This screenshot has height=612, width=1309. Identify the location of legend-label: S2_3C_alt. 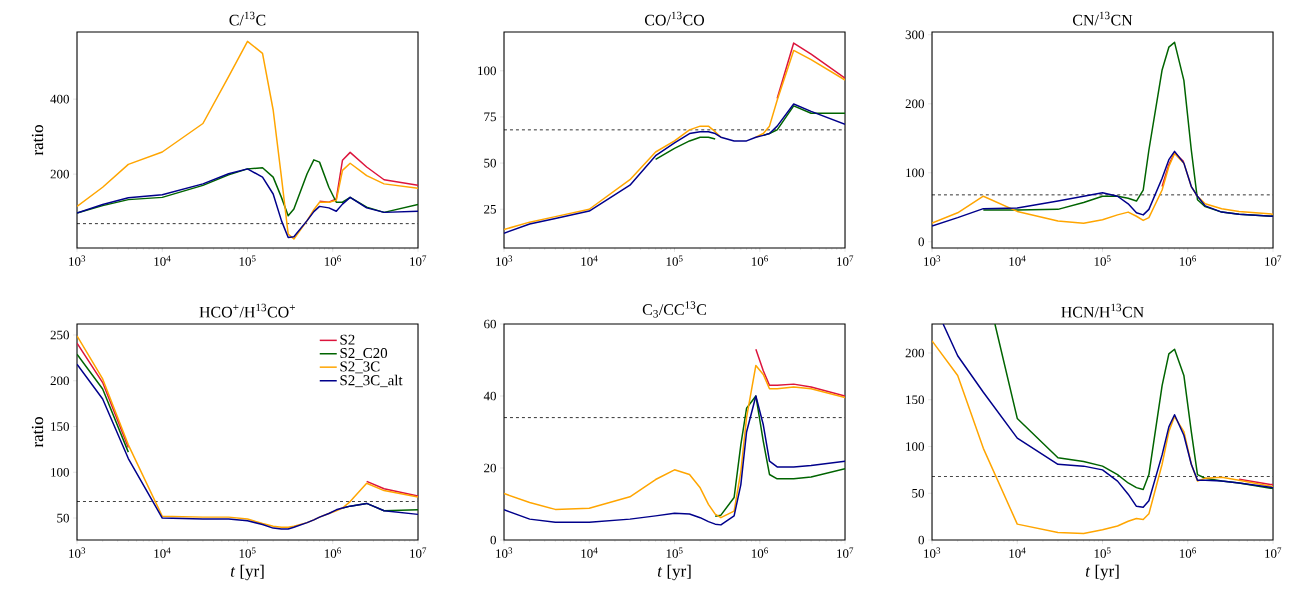
(371, 381).